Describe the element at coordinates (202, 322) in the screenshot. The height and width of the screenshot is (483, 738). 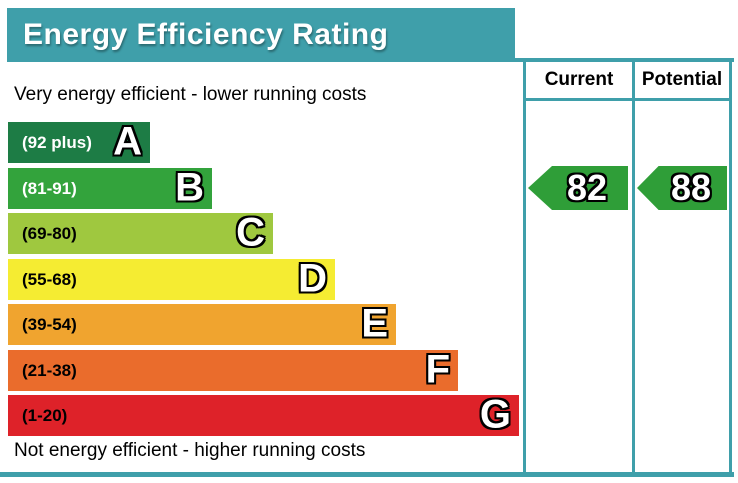
I see `rating-band-E: (39-54) E` at that location.